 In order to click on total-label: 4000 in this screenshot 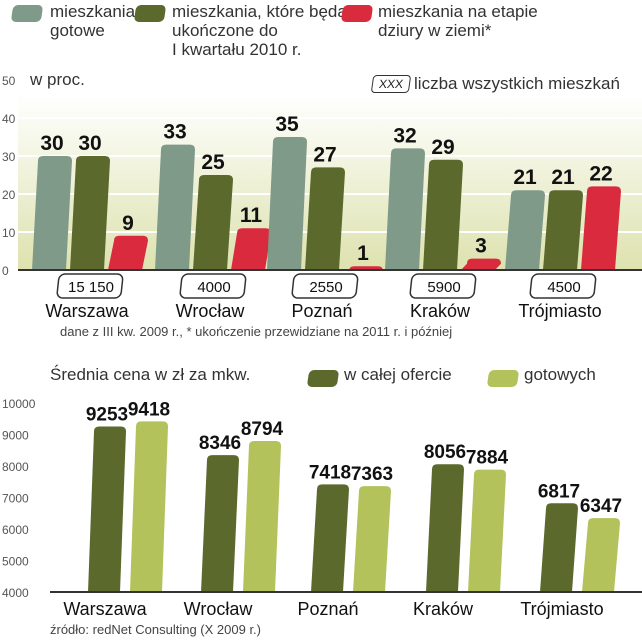, I will do `click(213, 287)`.